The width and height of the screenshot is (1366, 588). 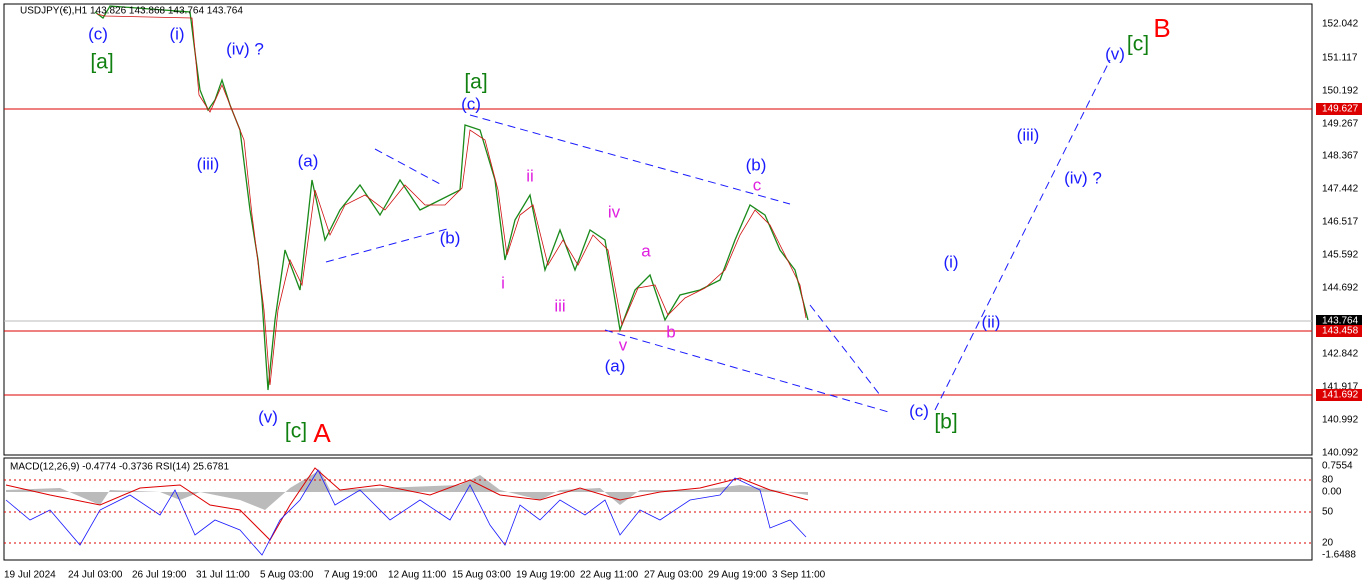 I want to click on time-label: 29 Aug 19:00, so click(x=737, y=575).